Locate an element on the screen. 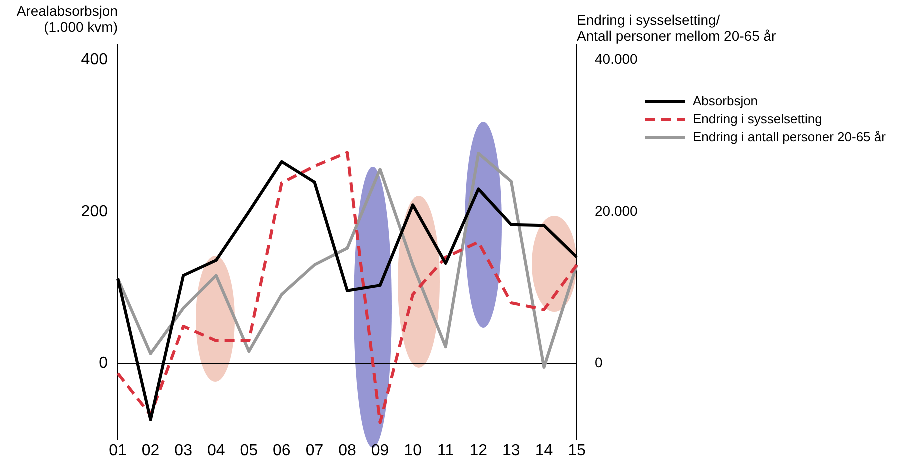  y2-axis-title: Endring i sysselsetting/ Antall personer mellom 20-65 år is located at coordinates (677, 28).